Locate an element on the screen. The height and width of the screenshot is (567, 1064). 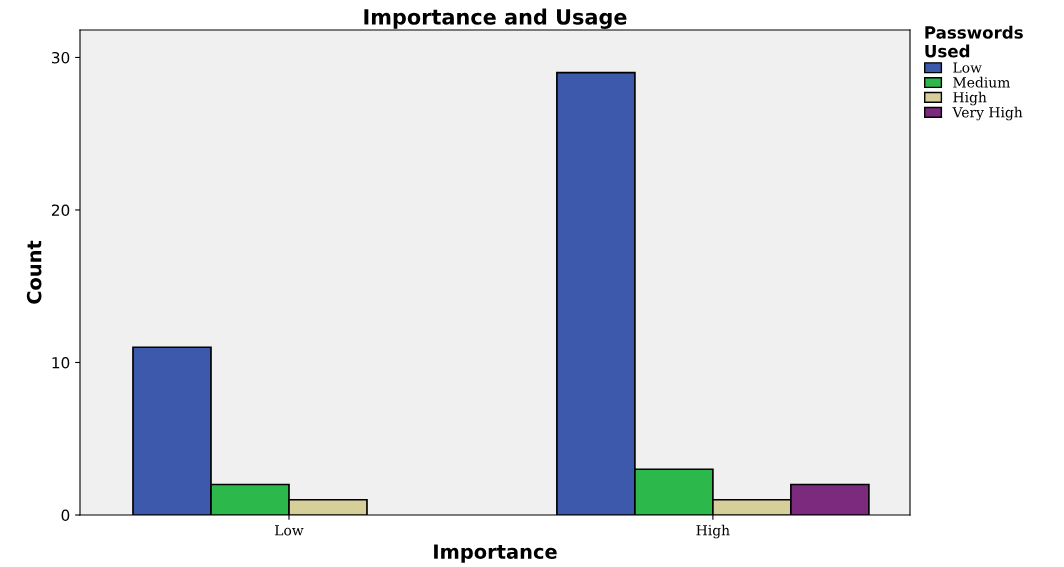
y-tick-label: 0 is located at coordinates (65, 515).